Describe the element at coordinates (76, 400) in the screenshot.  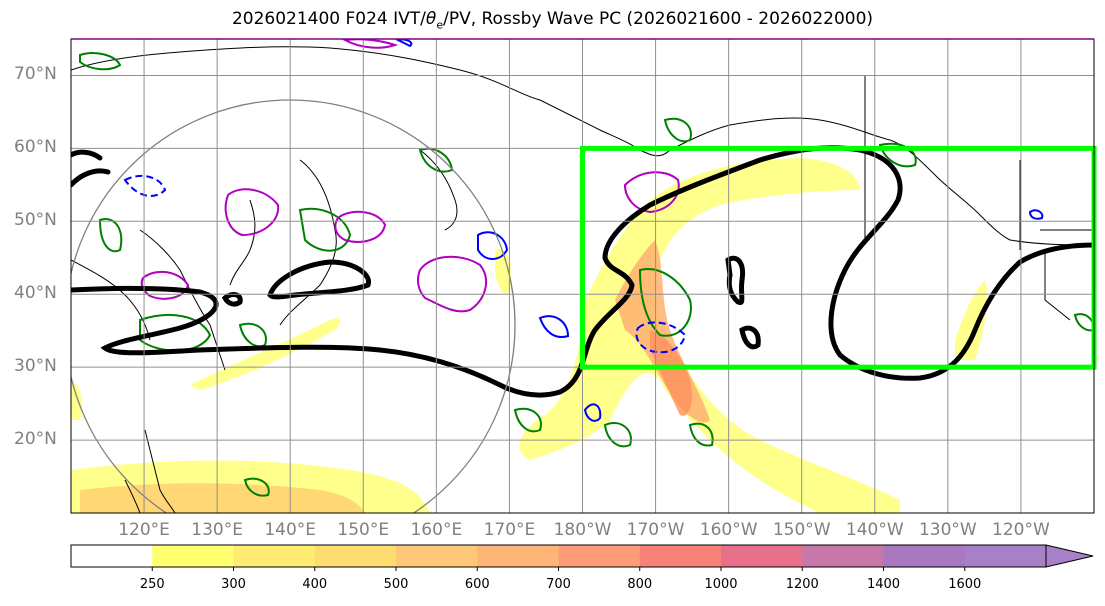
I see `ivt-west-small` at that location.